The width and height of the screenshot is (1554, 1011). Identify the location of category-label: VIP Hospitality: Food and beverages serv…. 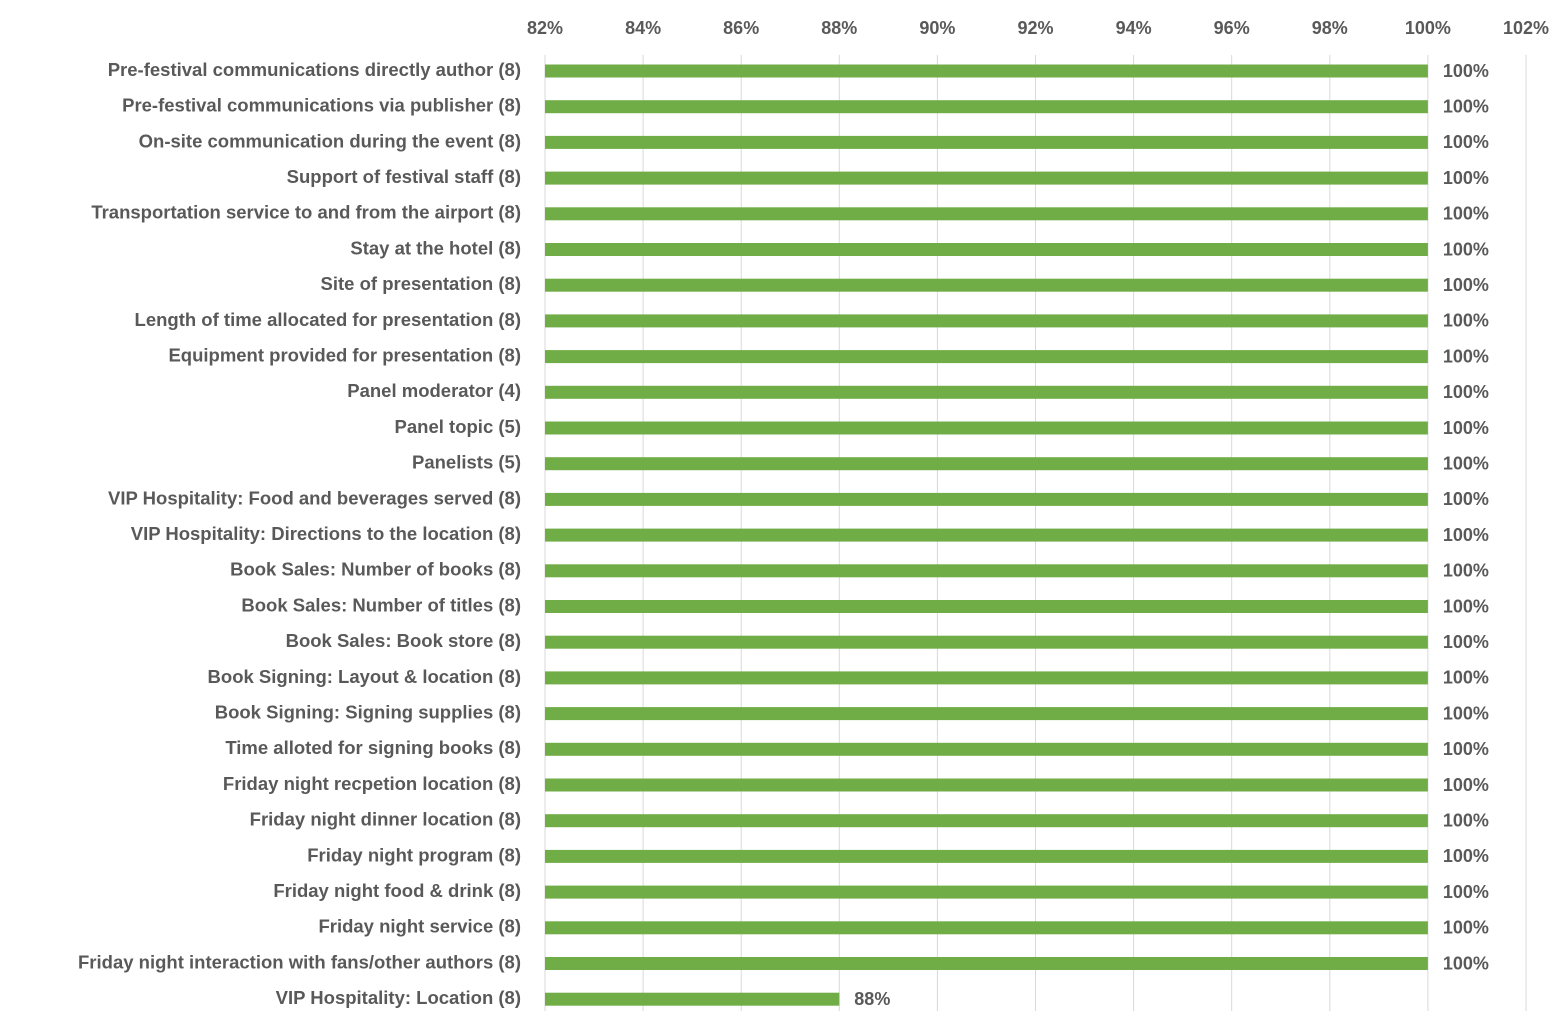
(314, 497).